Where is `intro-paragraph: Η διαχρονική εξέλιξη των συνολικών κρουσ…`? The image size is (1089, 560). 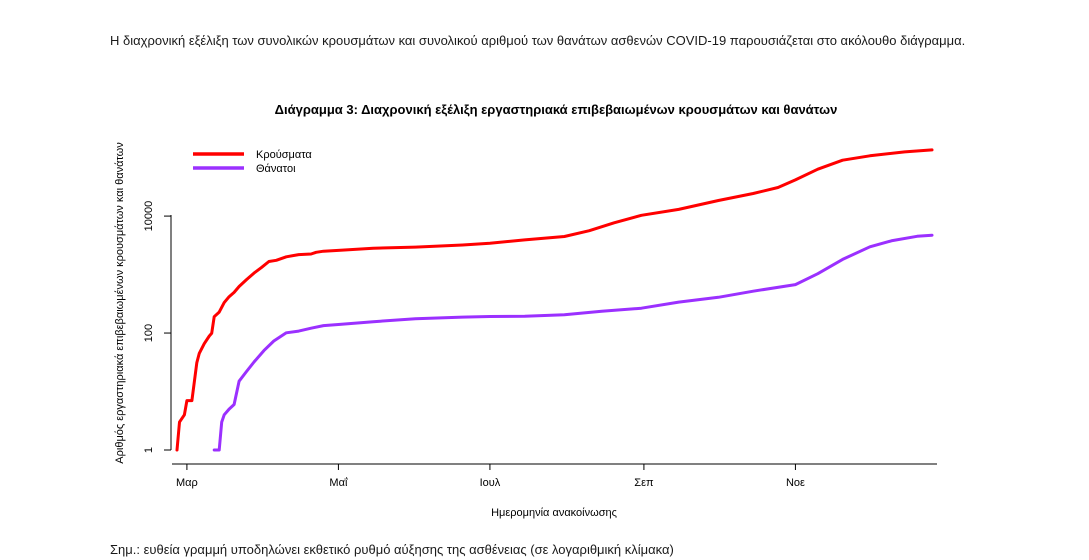
intro-paragraph: Η διαχρονική εξέλιξη των συνολικών κρουσ… is located at coordinates (538, 40).